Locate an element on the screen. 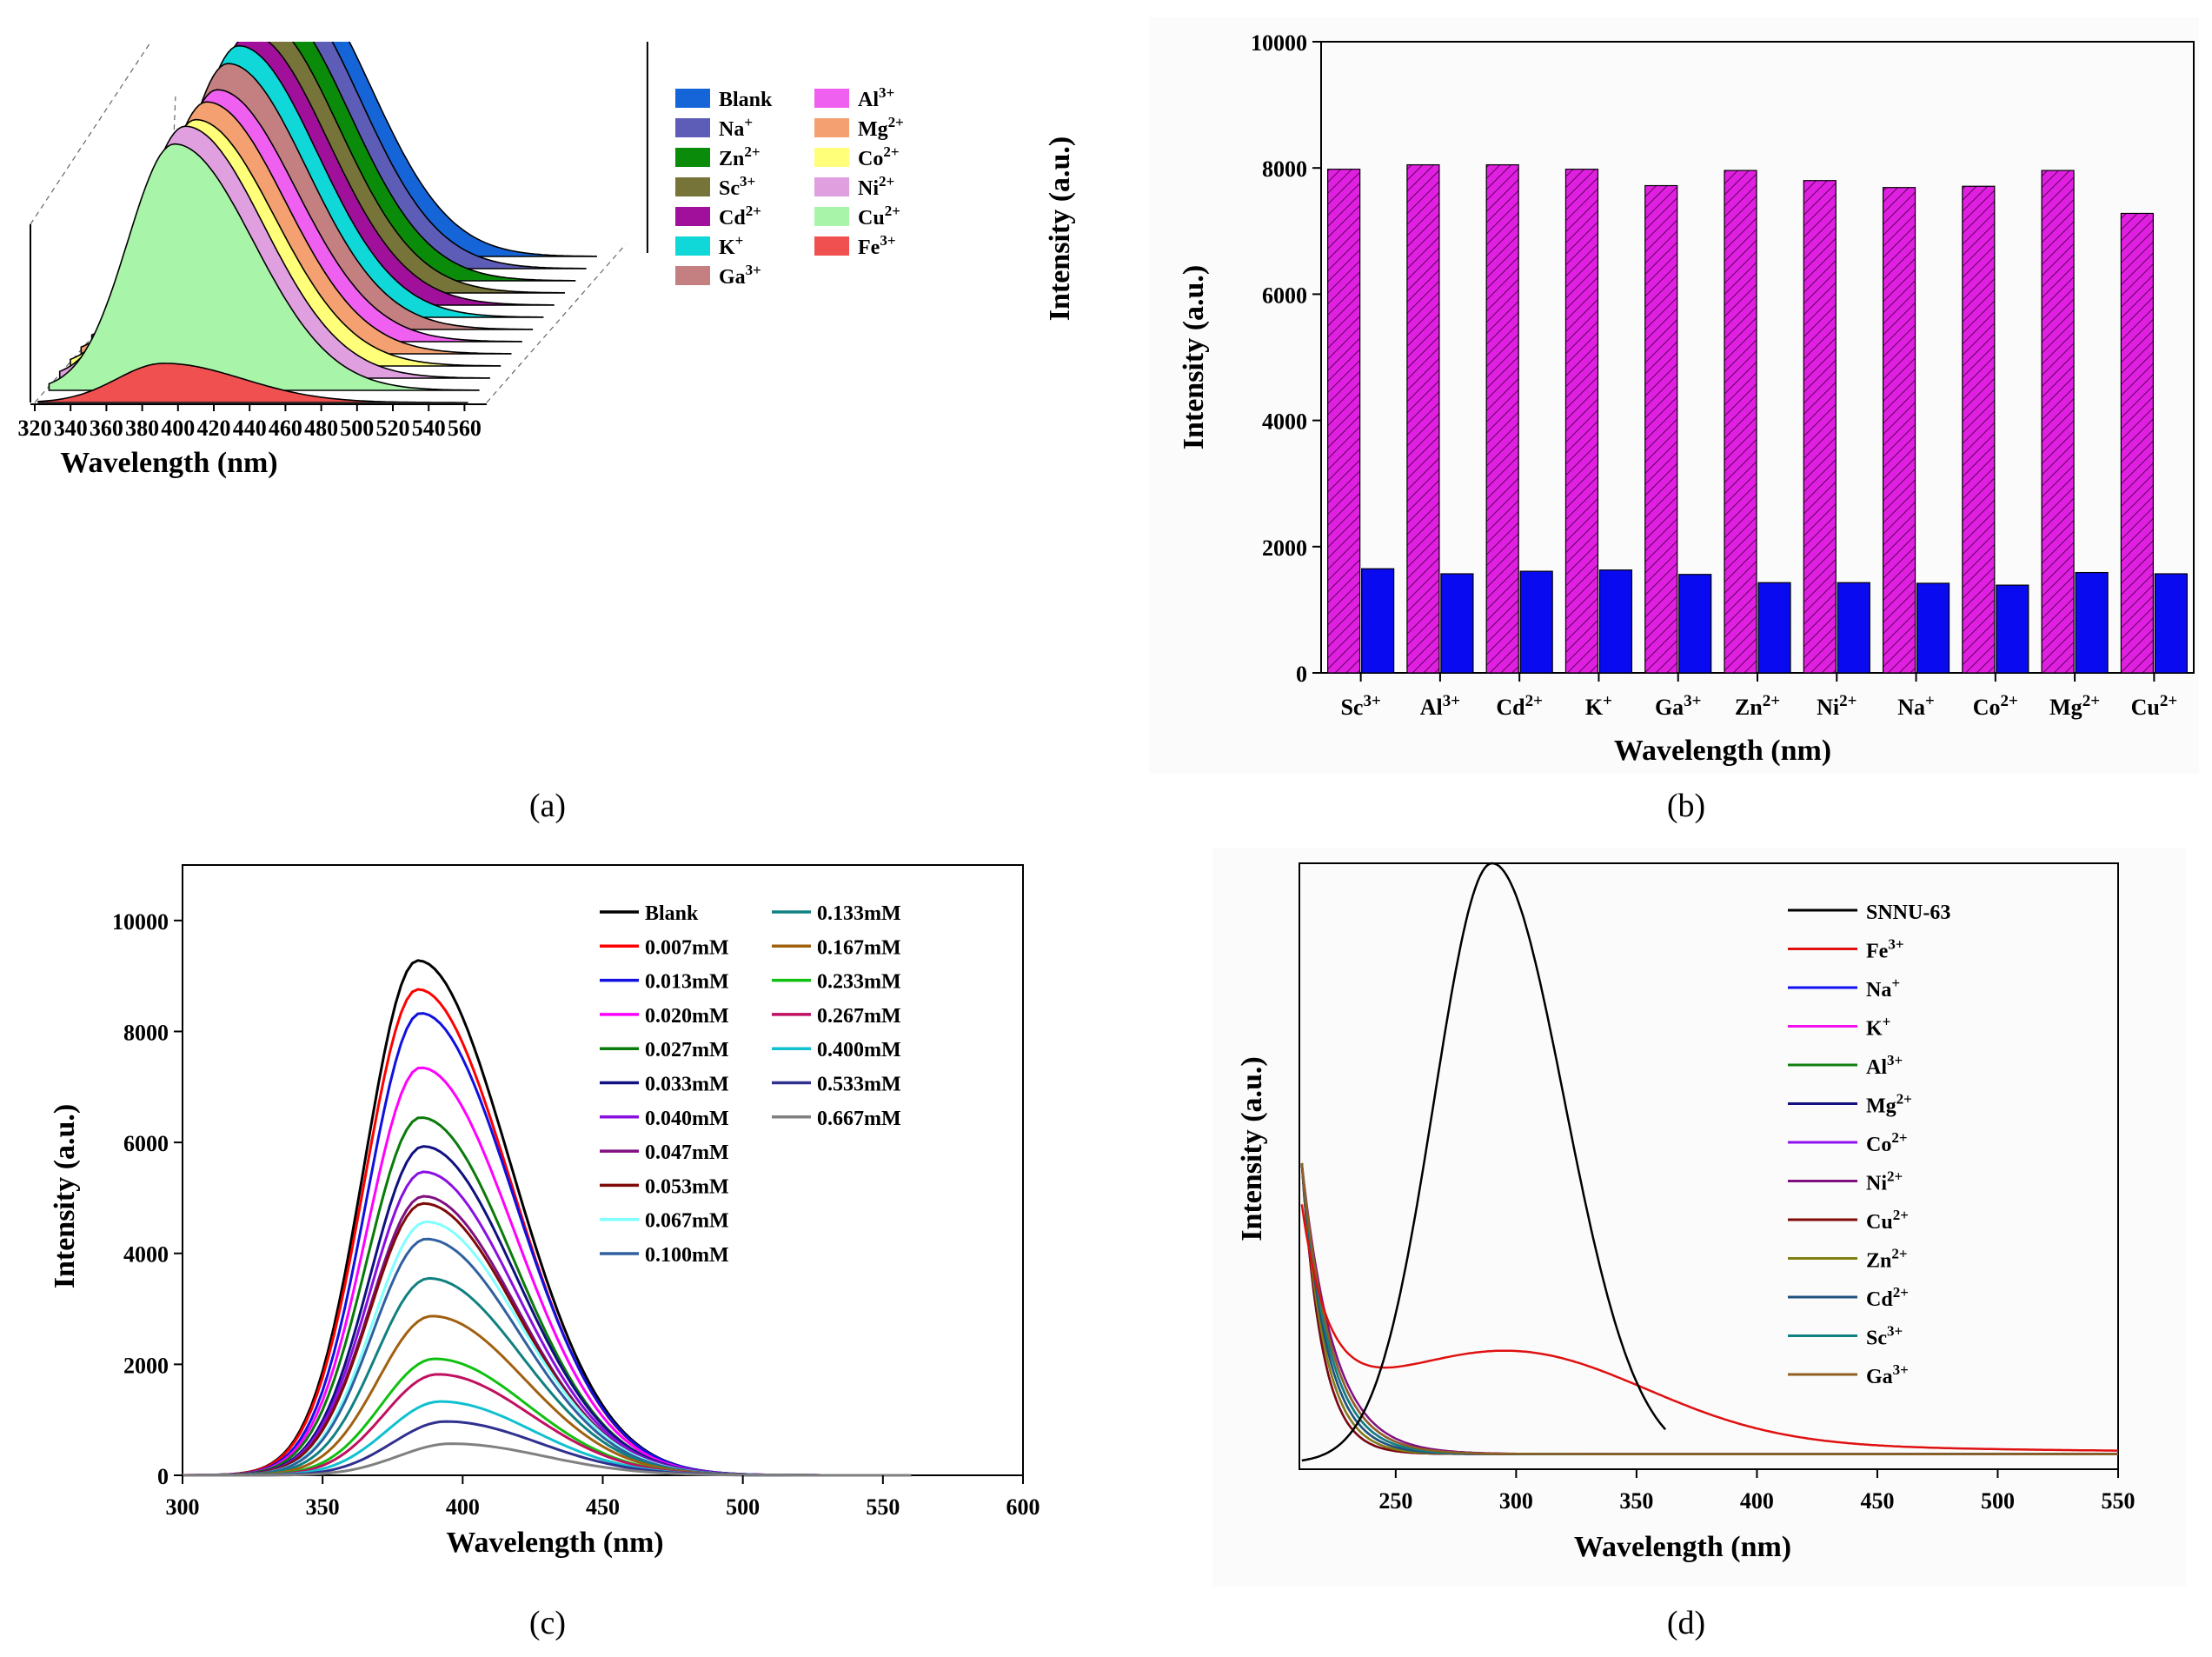 Image resolution: width=2212 pixels, height=1657 pixels. uv-line-sc is located at coordinates (1709, 1308).